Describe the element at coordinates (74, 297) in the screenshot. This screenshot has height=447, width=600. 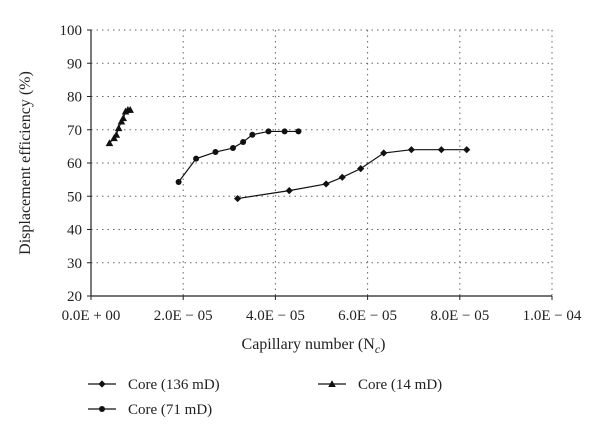
I see `y-tick-label: 20` at that location.